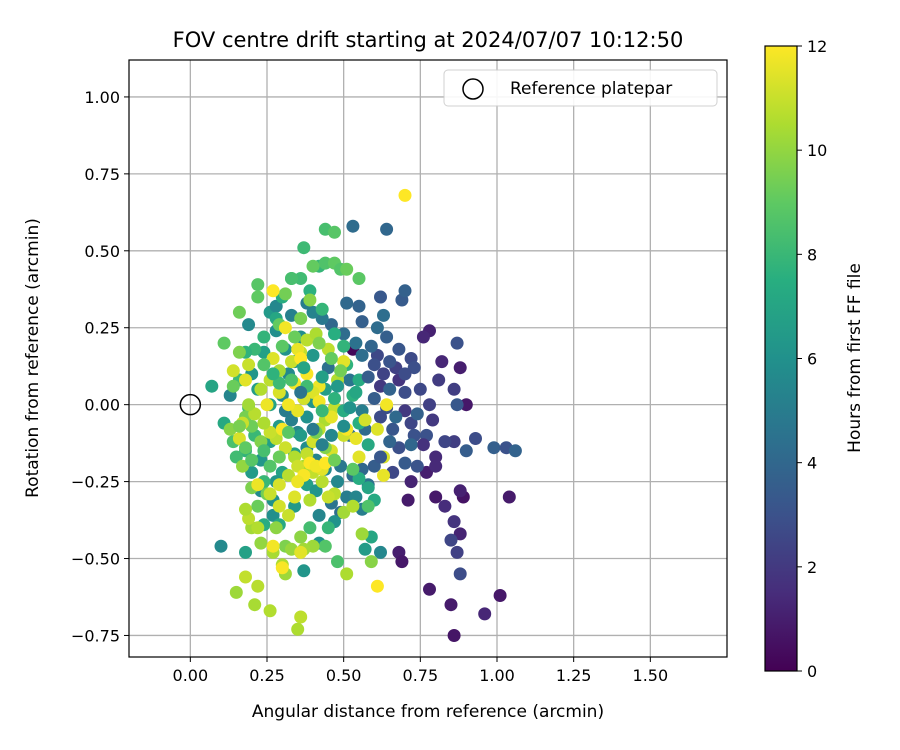 The image size is (900, 750). What do you see at coordinates (267, 675) in the screenshot?
I see `x-tick-label: 0.25` at bounding box center [267, 675].